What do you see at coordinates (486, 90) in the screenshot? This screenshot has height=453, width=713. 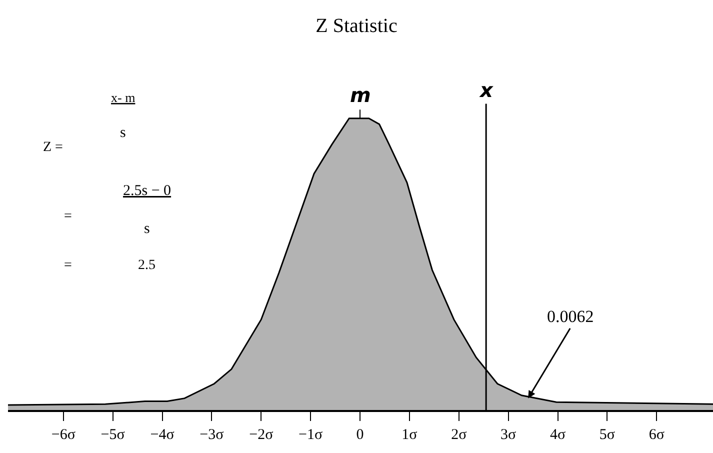 I see `ref-line-label: x` at bounding box center [486, 90].